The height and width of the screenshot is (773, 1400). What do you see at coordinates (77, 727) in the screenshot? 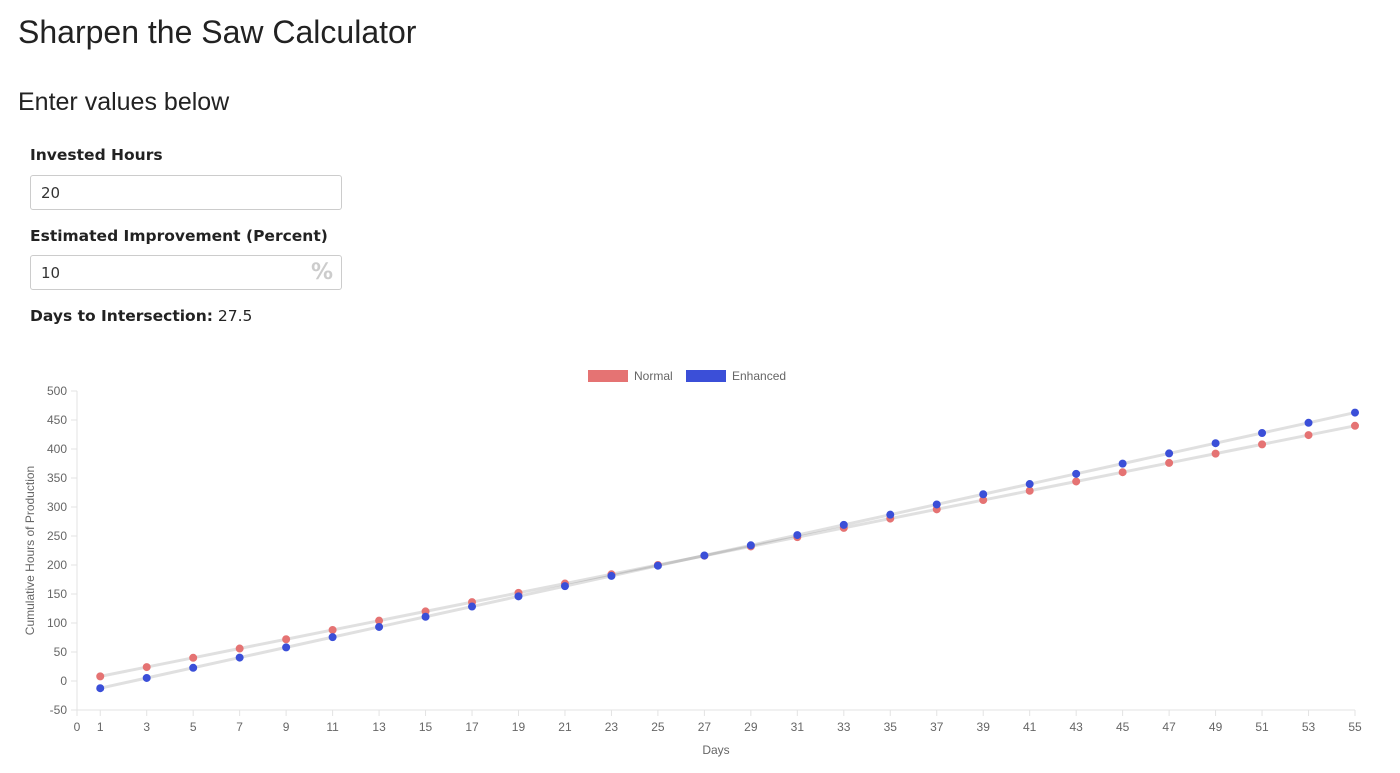
I see `x-tick-label: 0` at bounding box center [77, 727].